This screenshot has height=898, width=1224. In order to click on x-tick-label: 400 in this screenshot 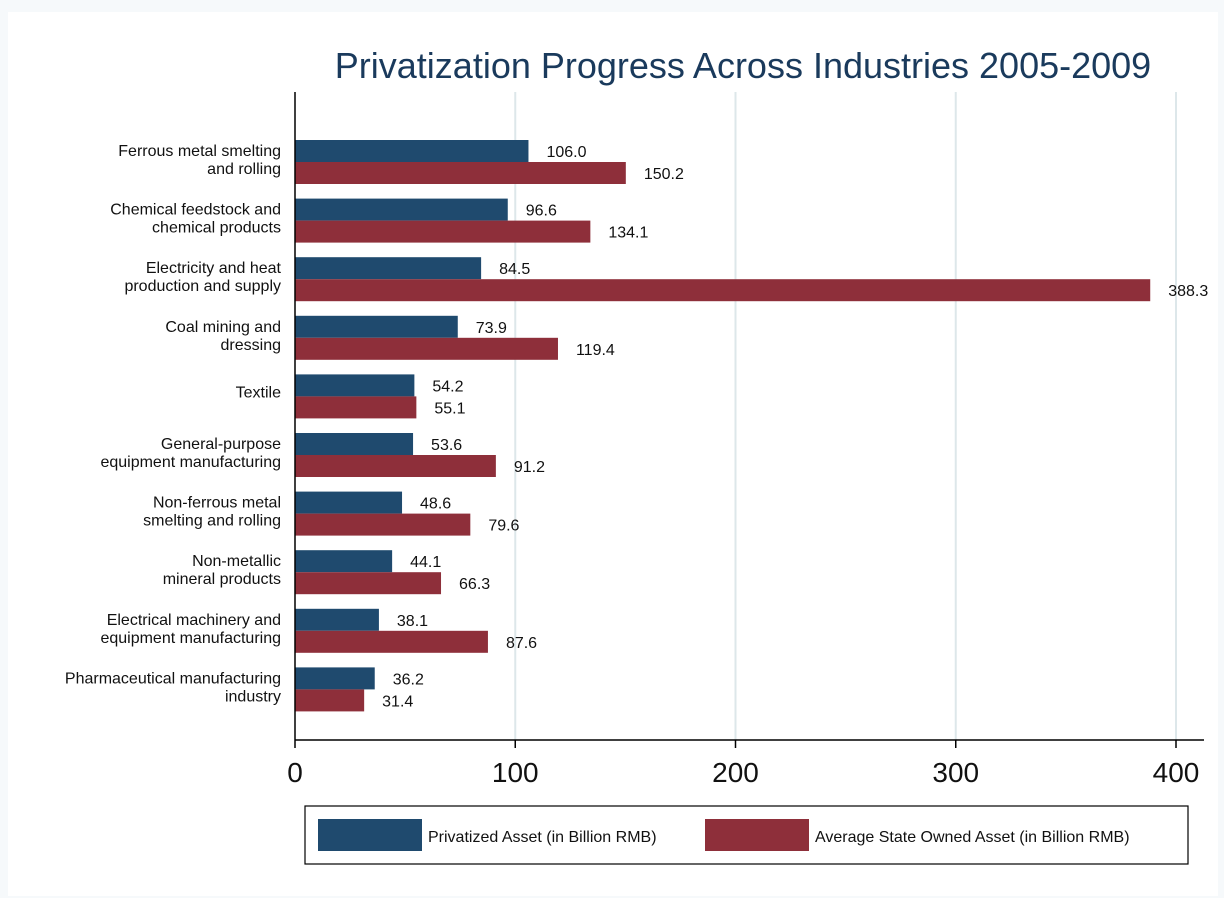, I will do `click(1176, 772)`.